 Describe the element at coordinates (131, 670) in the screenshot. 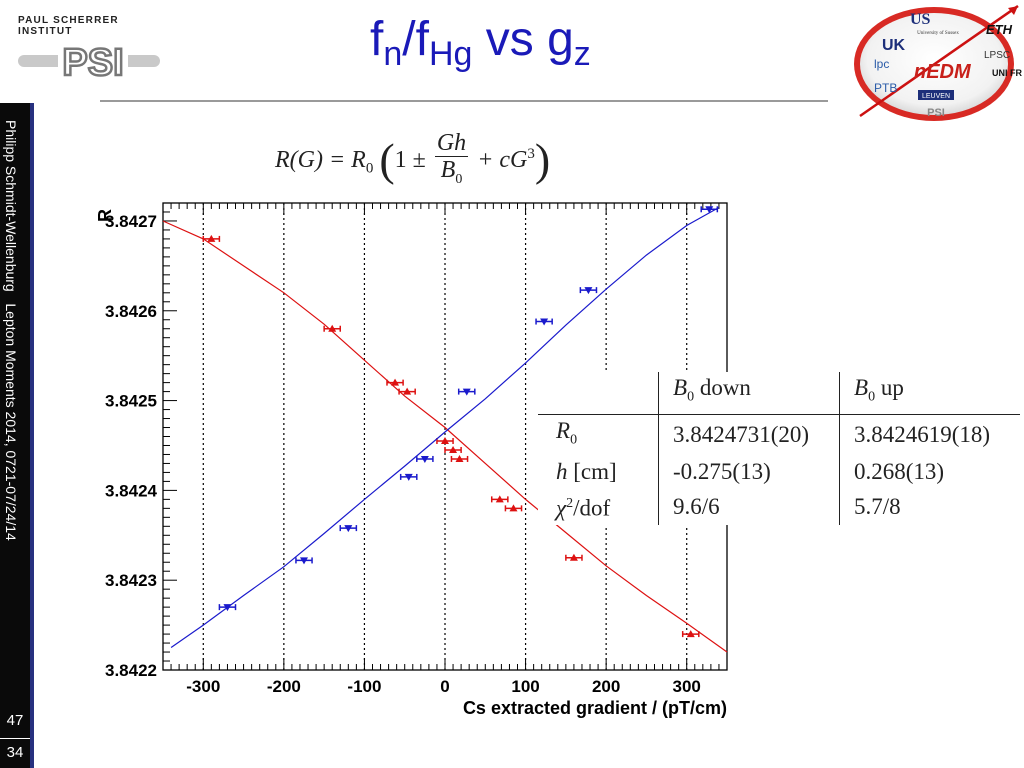

I see `y-tick-label: 3.8422` at that location.